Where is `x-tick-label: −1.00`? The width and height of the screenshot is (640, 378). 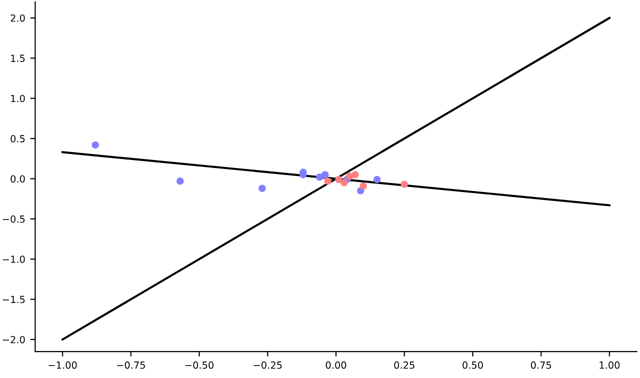 x-tick-label: −1.00 is located at coordinates (62, 365).